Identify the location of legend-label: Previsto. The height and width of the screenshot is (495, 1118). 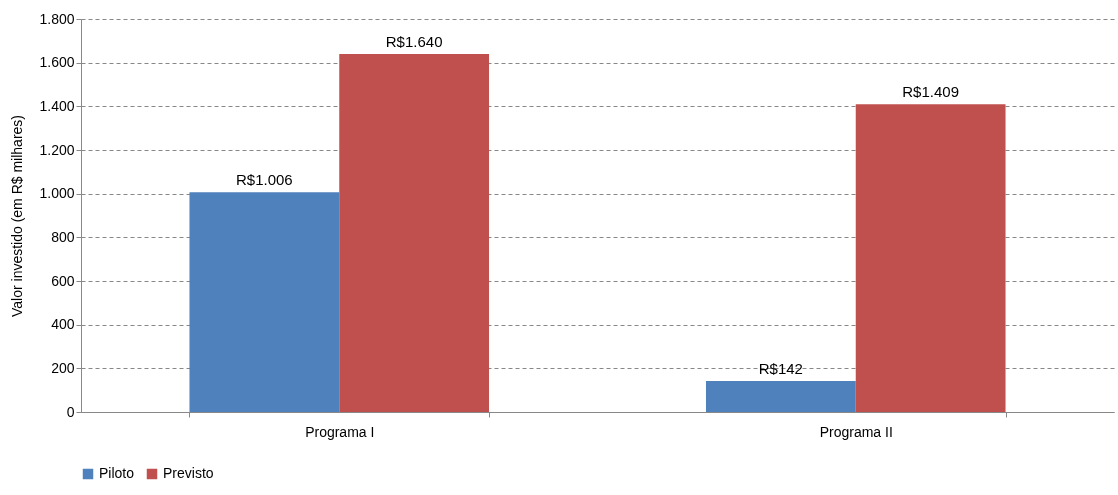
(188, 473).